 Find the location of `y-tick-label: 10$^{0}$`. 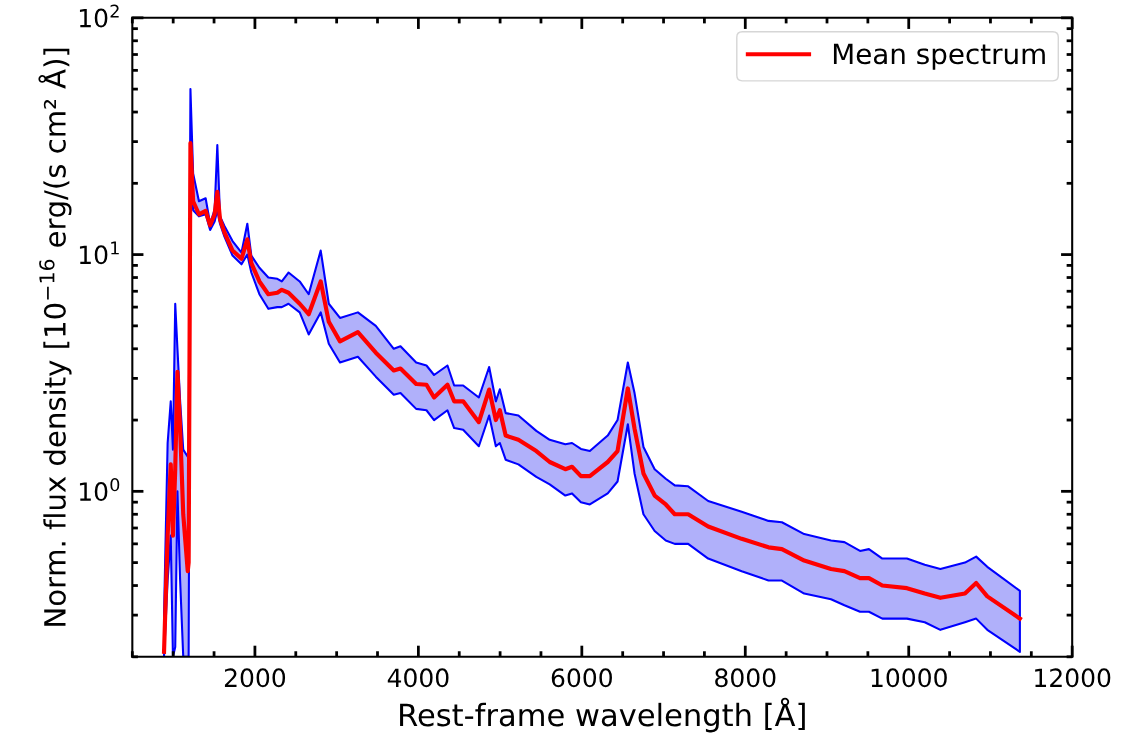

y-tick-label: 10$^{0}$ is located at coordinates (99, 489).